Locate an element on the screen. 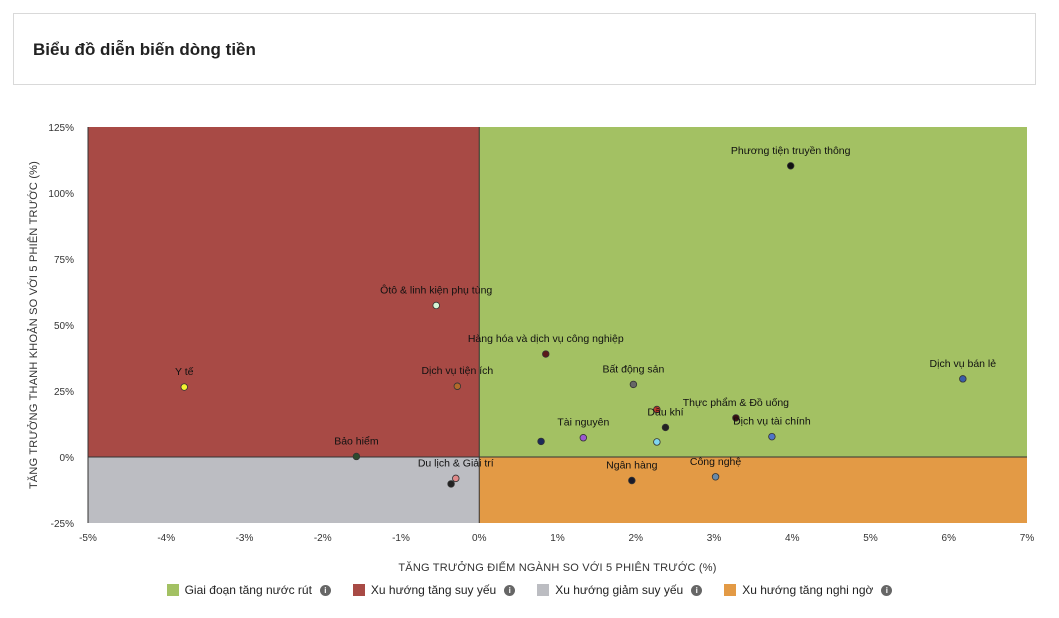  legend-label: Giai đoạn tăng nước rút is located at coordinates (248, 590).